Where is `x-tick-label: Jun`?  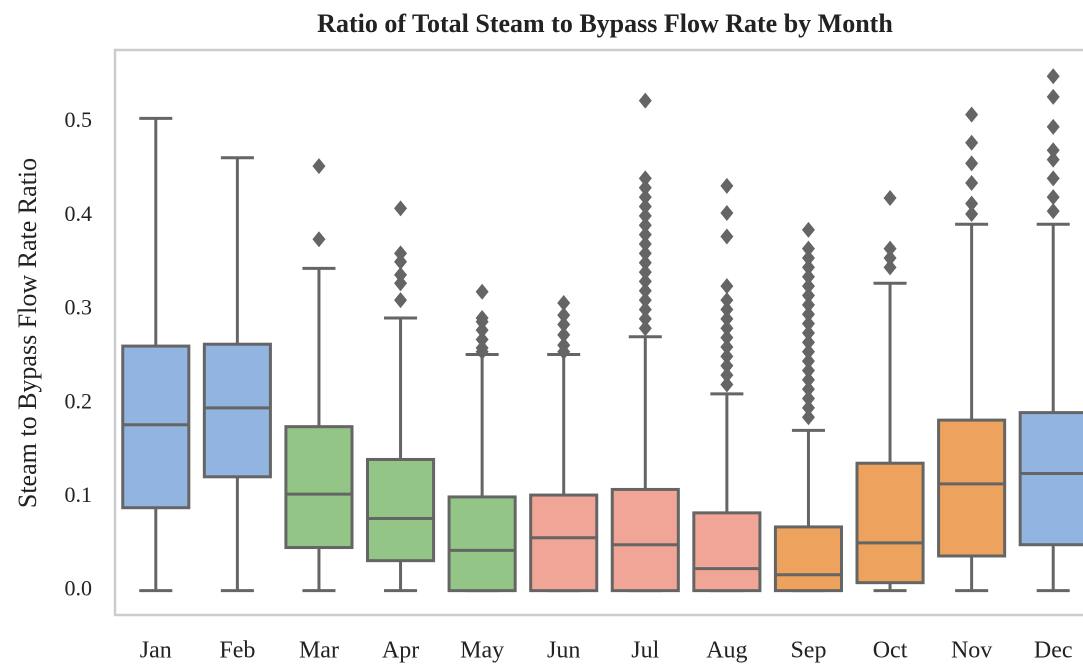 x-tick-label: Jun is located at coordinates (563, 651).